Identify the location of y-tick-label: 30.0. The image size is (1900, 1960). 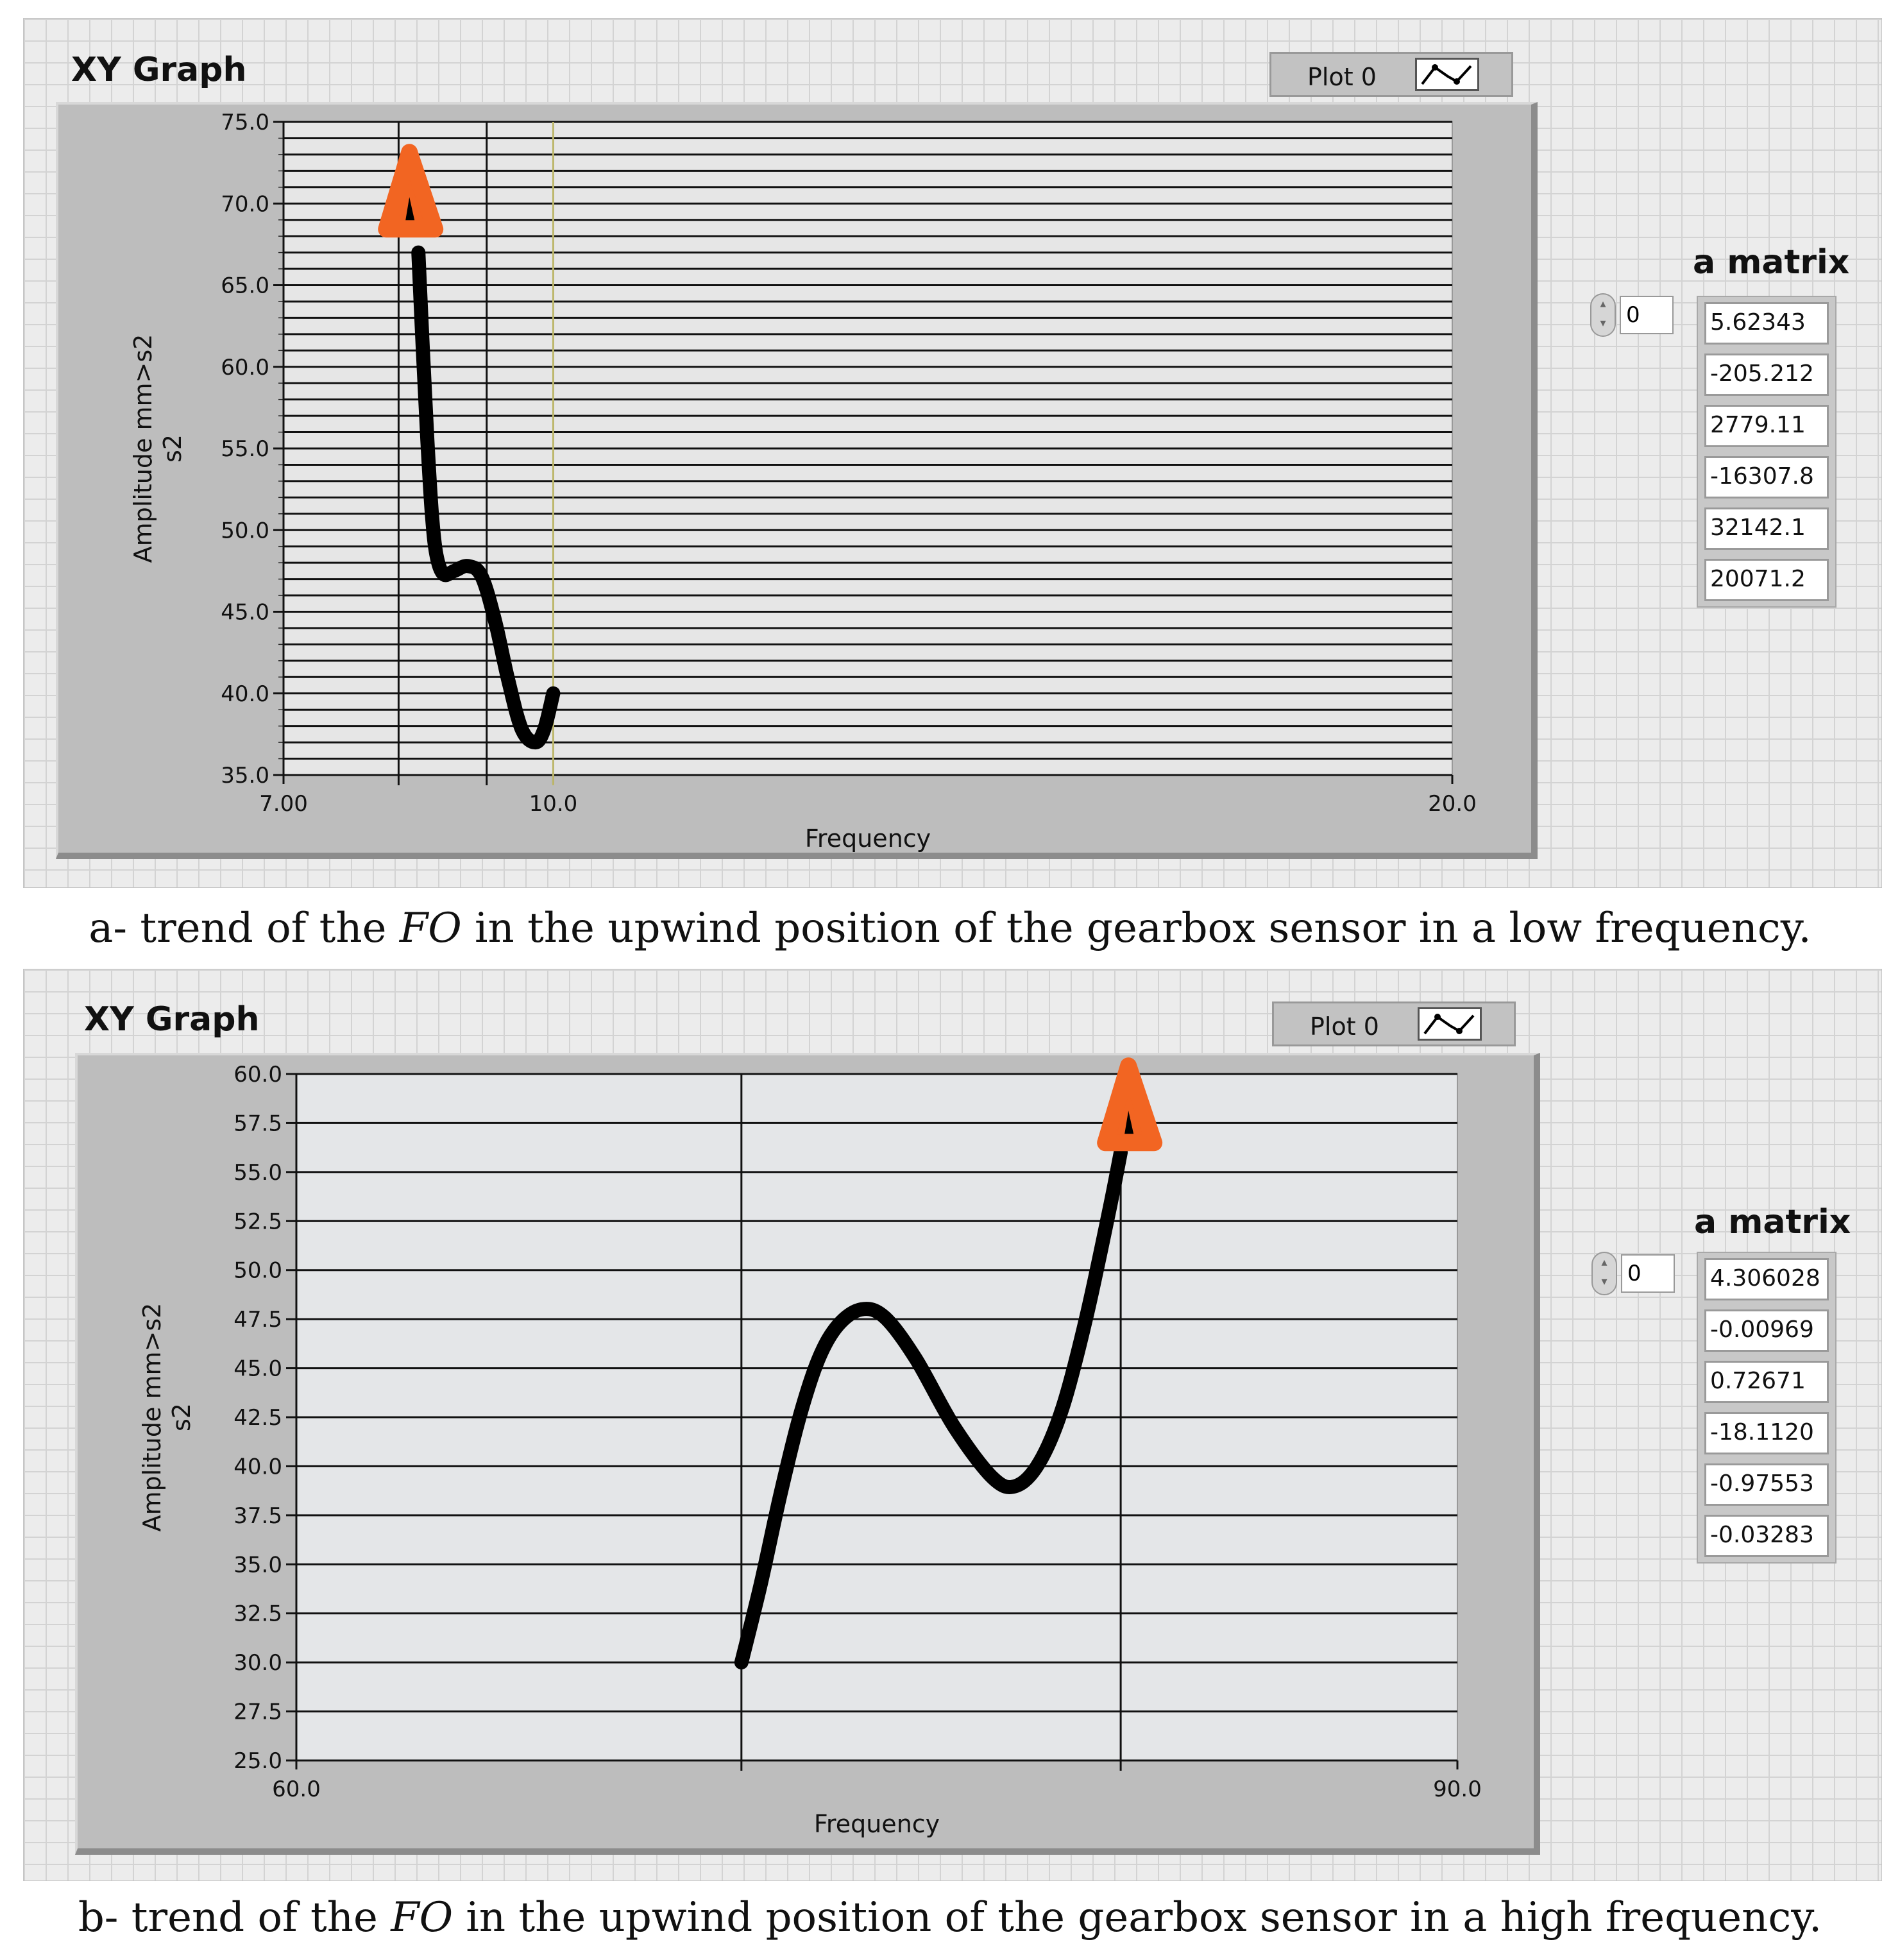
(257, 1663).